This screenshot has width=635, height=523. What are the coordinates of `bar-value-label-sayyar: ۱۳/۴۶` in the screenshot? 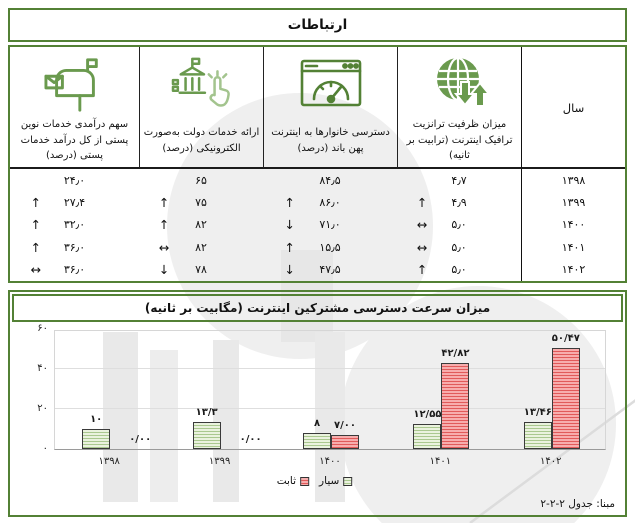 It's located at (537, 412).